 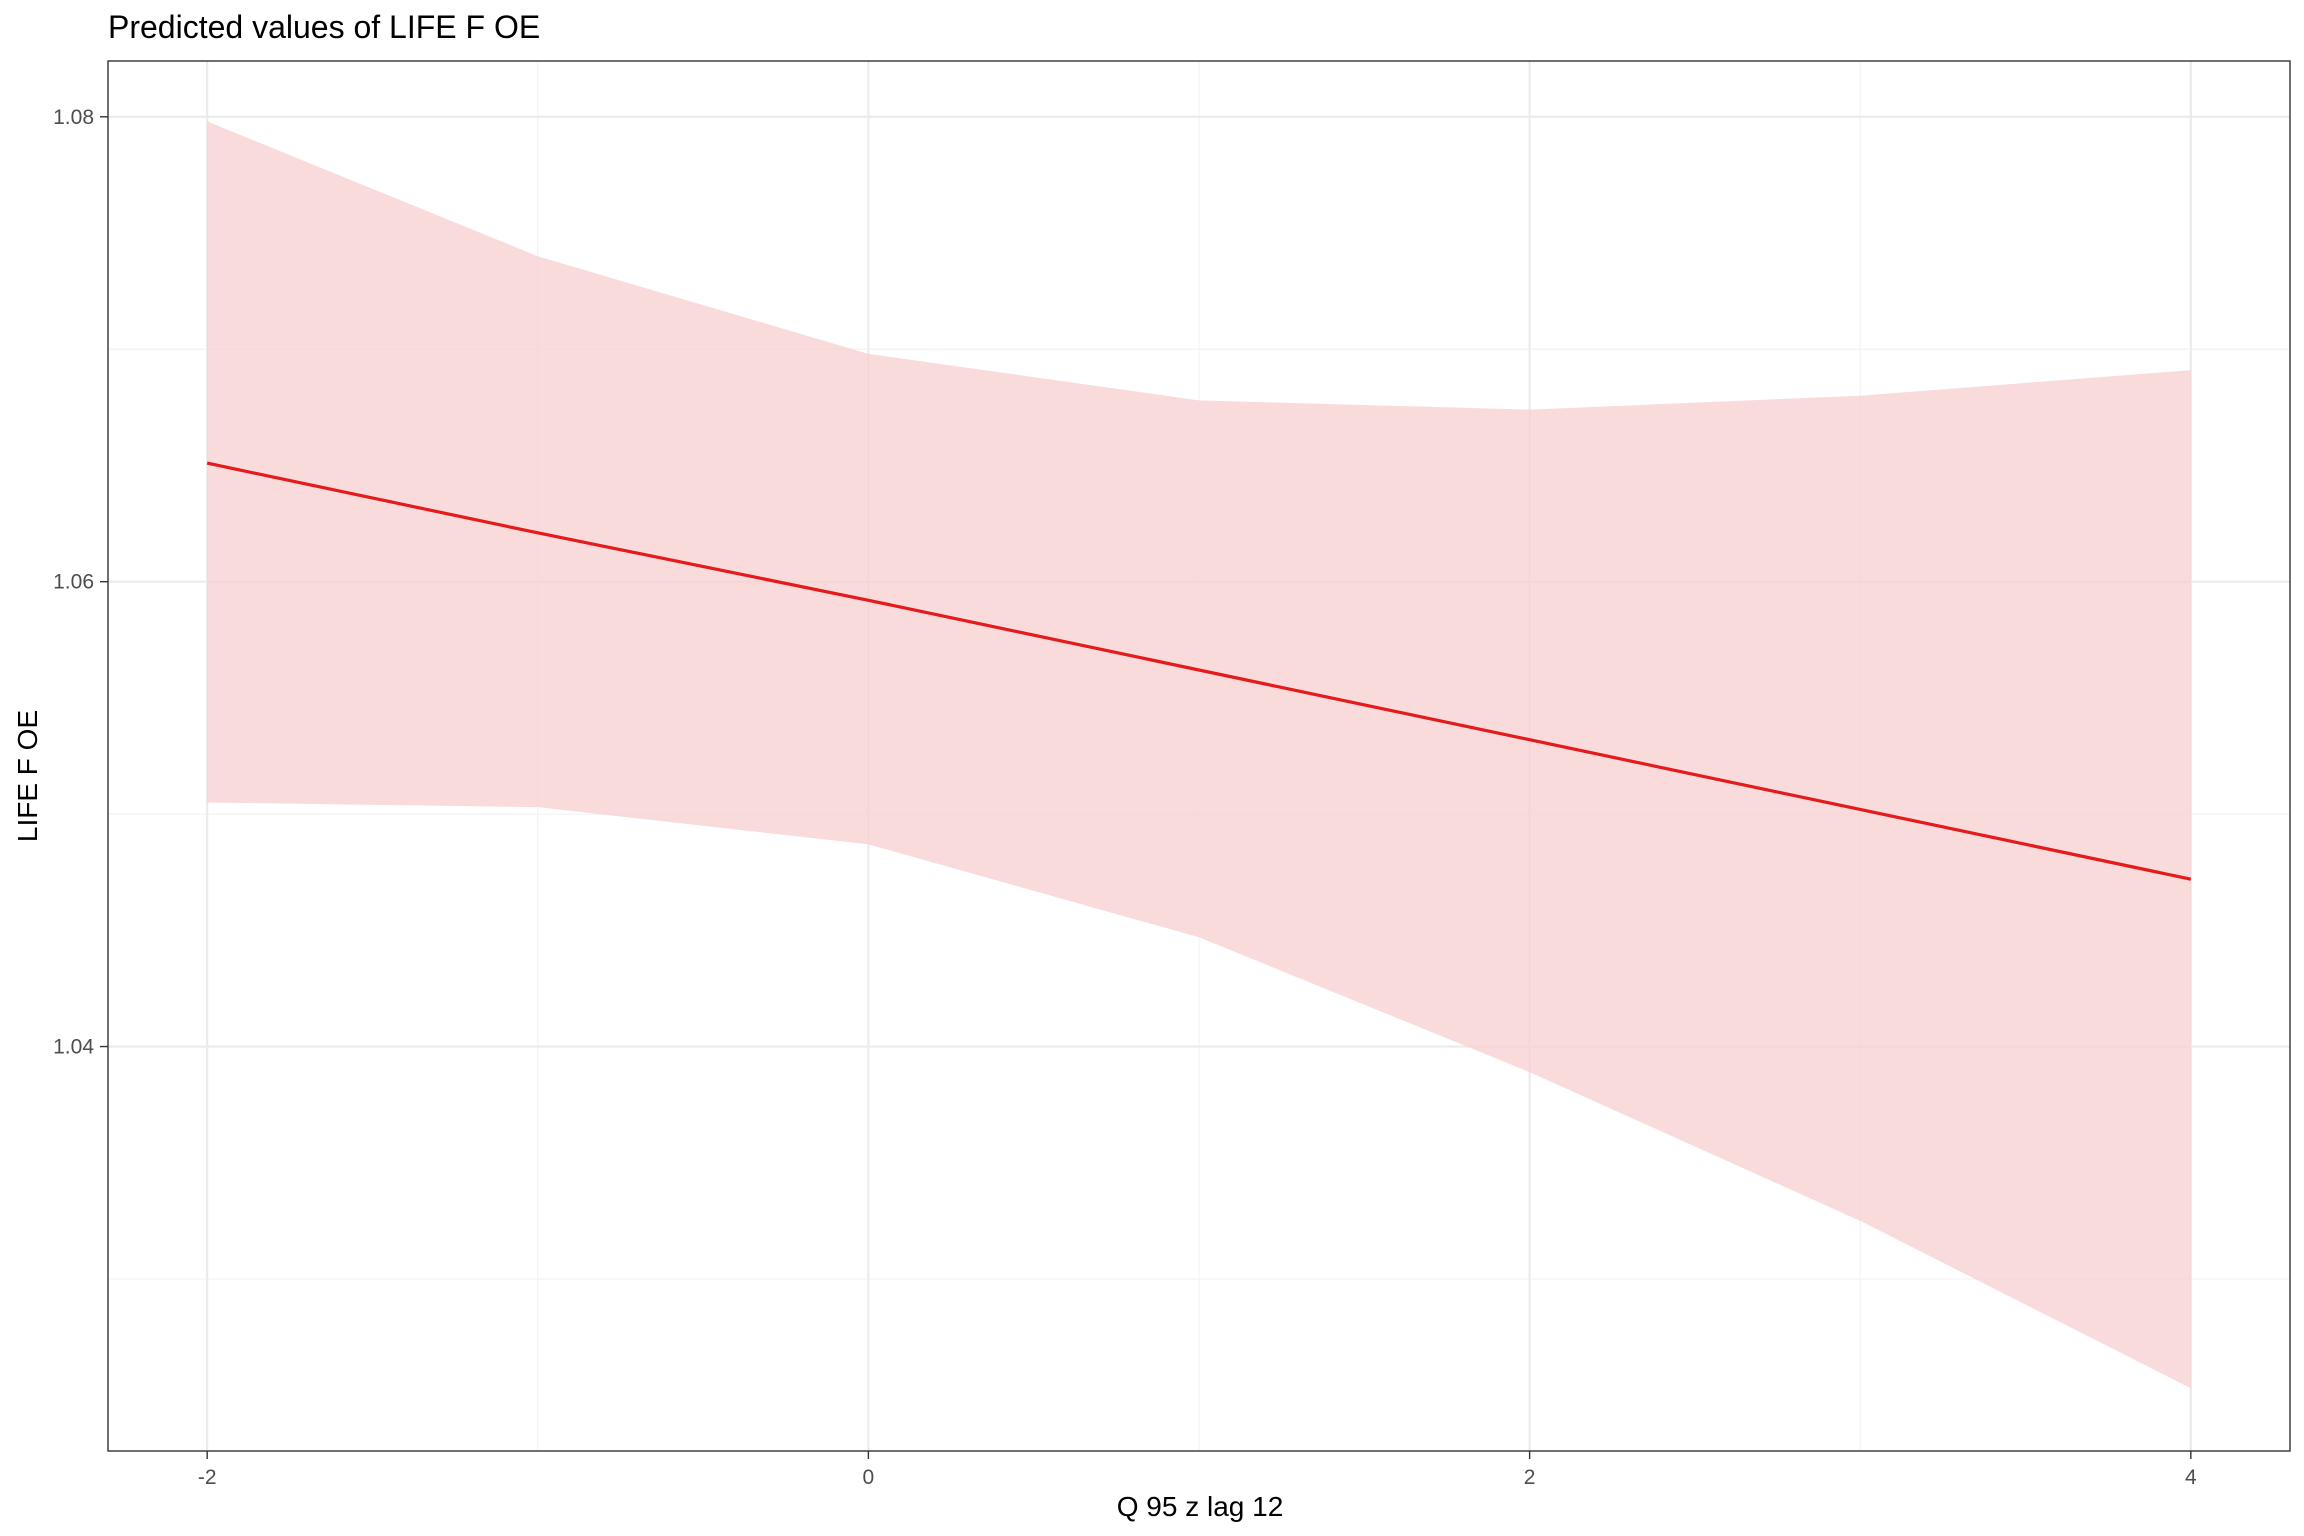 What do you see at coordinates (1197, 1470) in the screenshot?
I see `x-axis: -2 0 2 4` at bounding box center [1197, 1470].